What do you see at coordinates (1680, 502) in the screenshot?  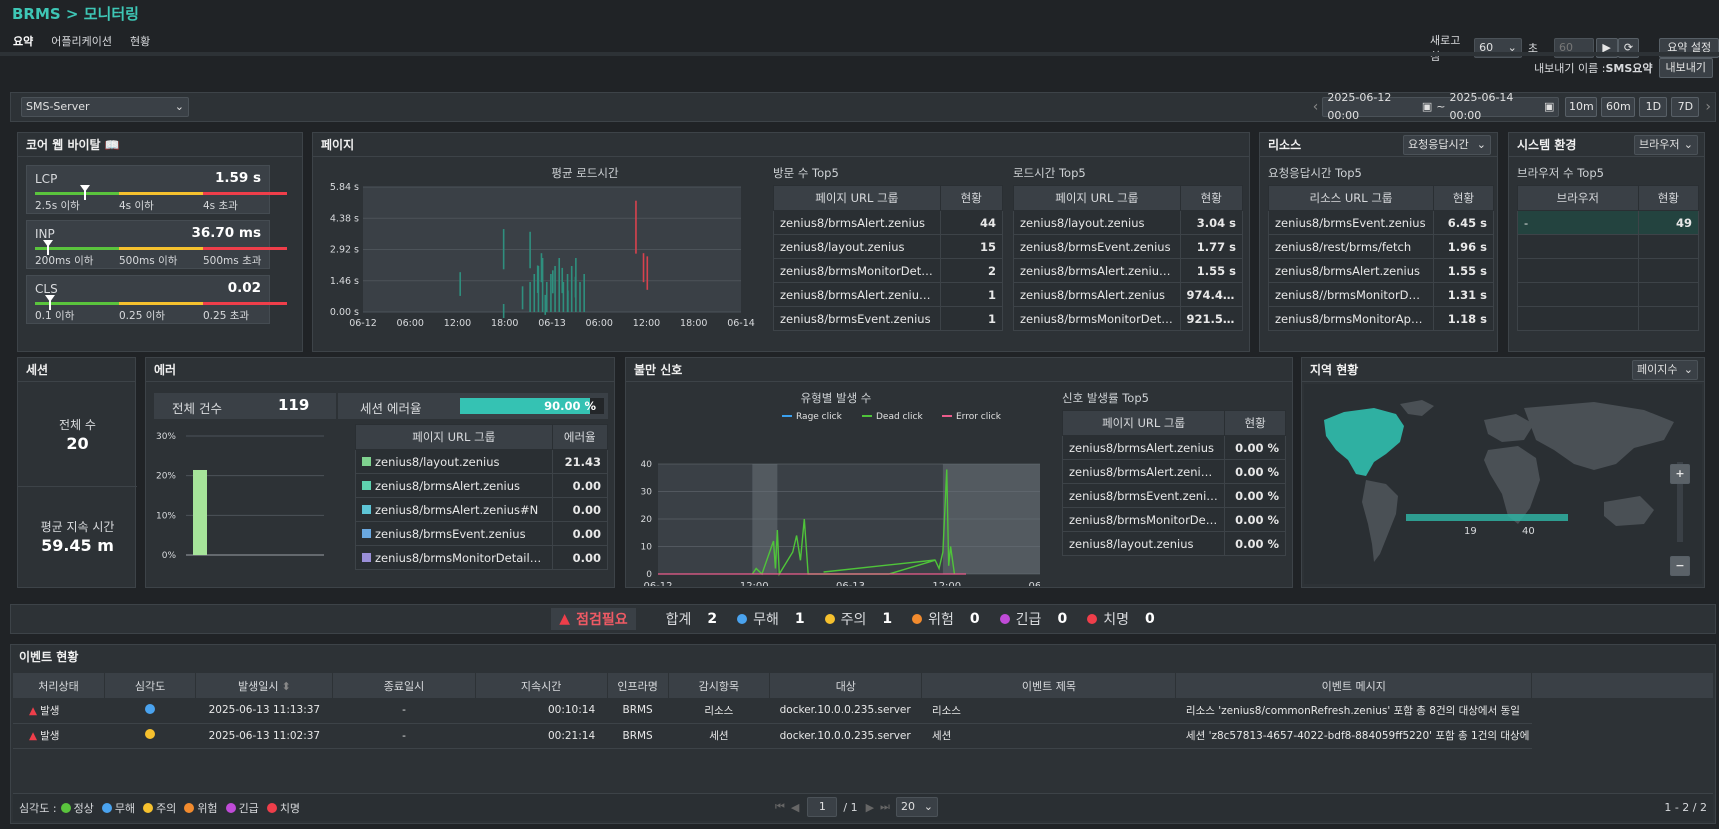 I see `zoom-slider` at bounding box center [1680, 502].